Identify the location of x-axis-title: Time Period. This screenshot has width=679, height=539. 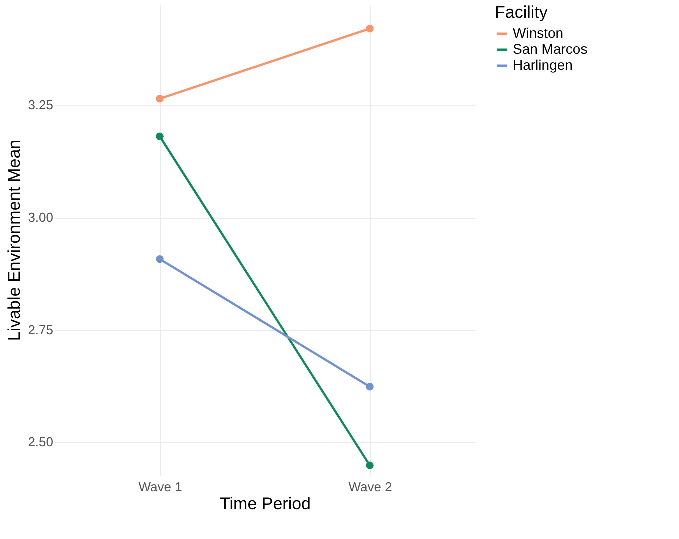
(266, 504).